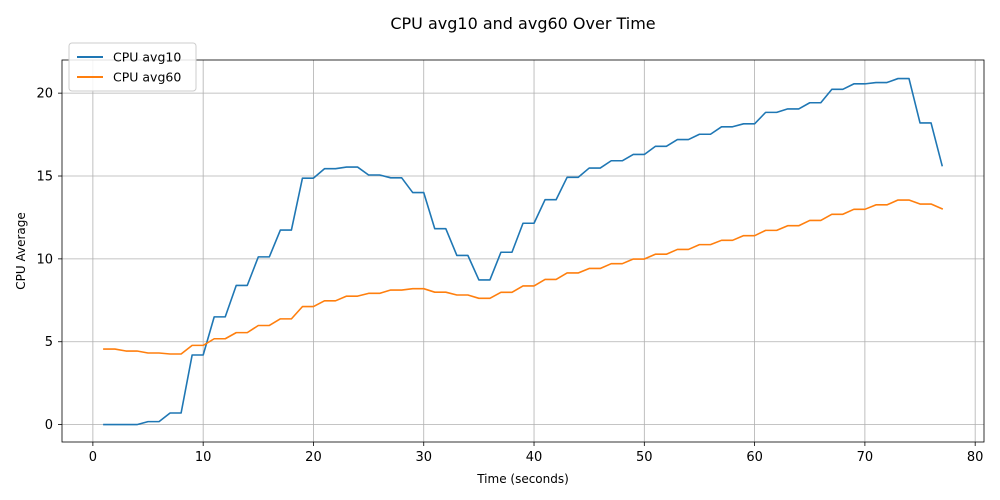 The height and width of the screenshot is (500, 1000). Describe the element at coordinates (534, 457) in the screenshot. I see `x-tick-label: 40` at that location.